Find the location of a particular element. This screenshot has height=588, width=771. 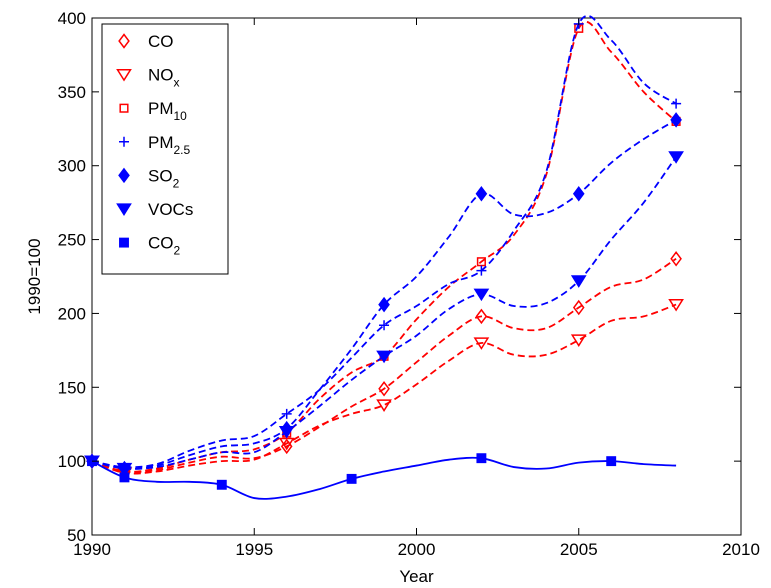

point-nox-1996 is located at coordinates (286, 444).